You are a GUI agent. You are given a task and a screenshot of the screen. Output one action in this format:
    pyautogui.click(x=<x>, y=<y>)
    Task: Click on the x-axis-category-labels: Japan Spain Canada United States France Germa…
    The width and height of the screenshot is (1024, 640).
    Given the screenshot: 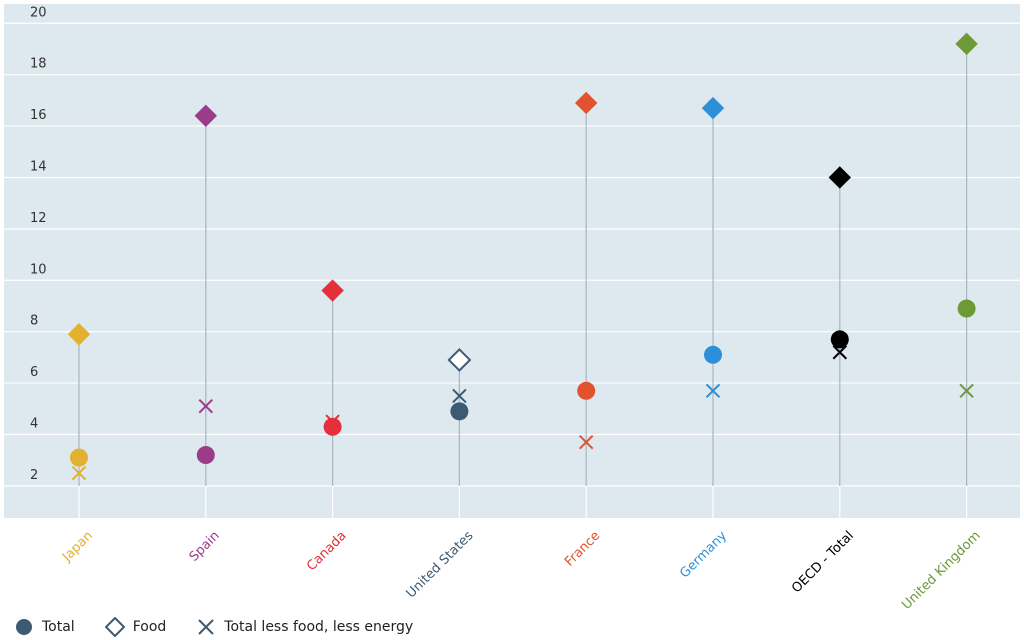 What is the action you would take?
    pyautogui.click(x=521, y=570)
    